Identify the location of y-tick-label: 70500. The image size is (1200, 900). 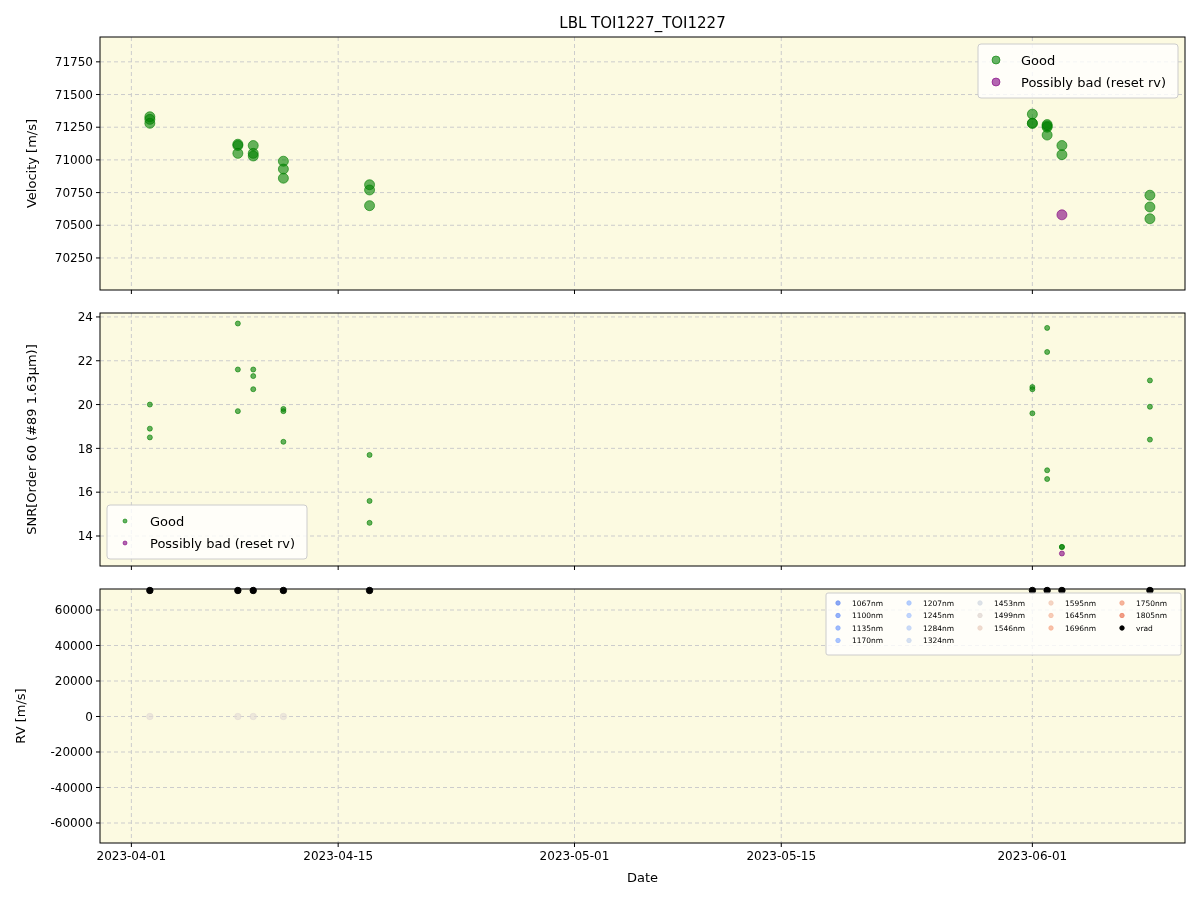
(73, 225).